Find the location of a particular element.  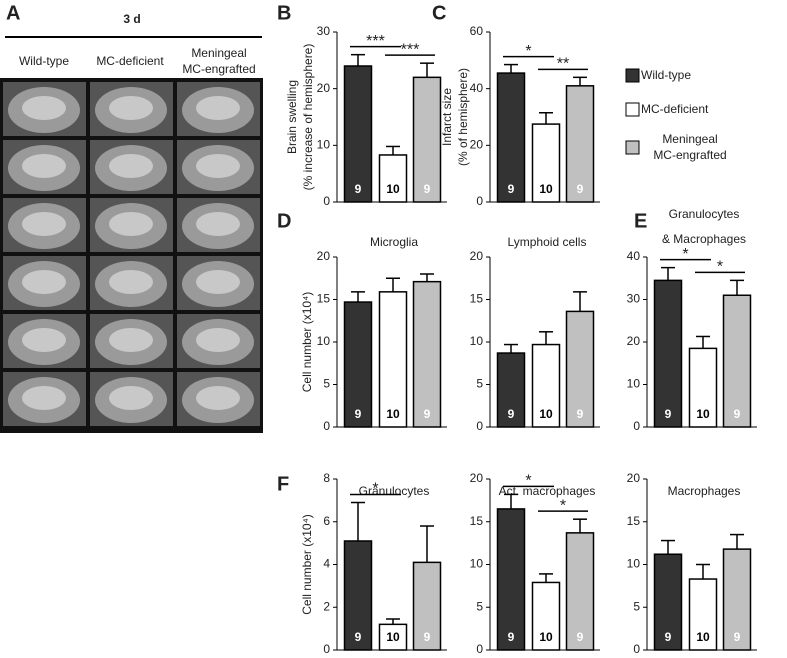

y-tick-label: 6 is located at coordinates (326, 521).